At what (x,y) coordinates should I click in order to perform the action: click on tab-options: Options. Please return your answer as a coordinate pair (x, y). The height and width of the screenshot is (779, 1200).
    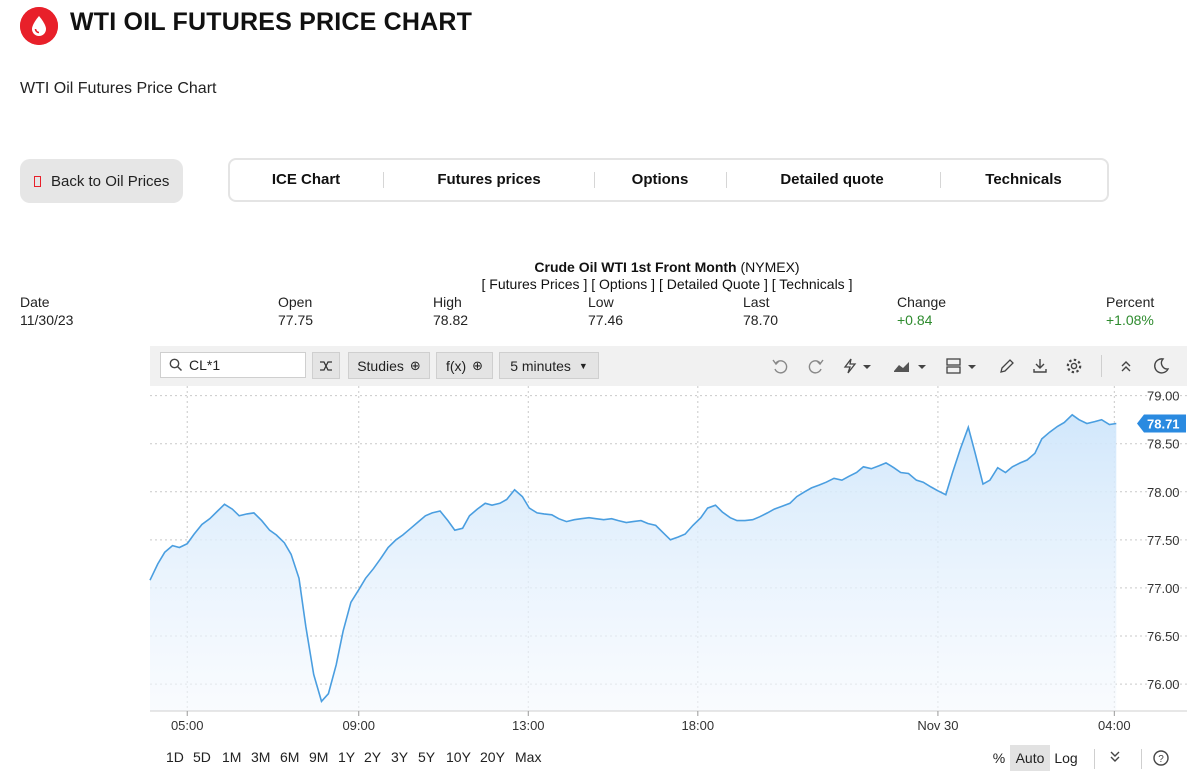
    Looking at the image, I should click on (660, 179).